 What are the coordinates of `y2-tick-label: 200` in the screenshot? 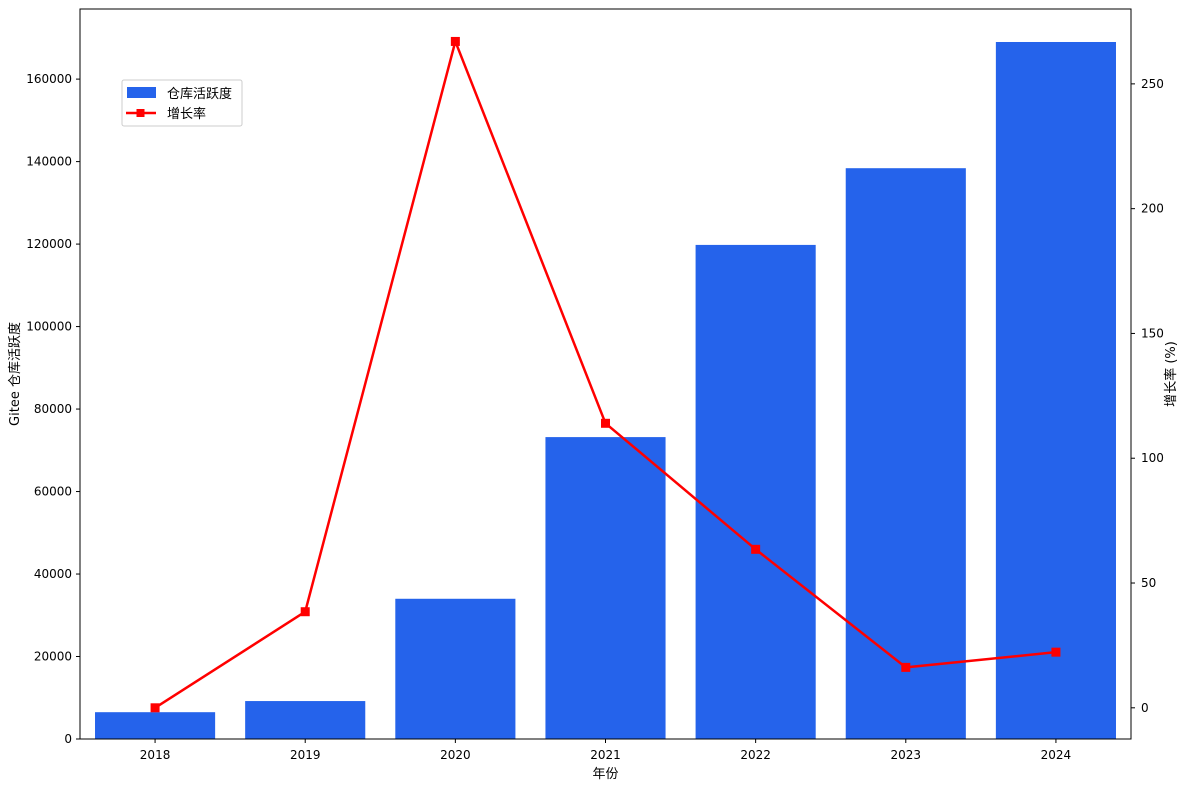 It's located at (1152, 209).